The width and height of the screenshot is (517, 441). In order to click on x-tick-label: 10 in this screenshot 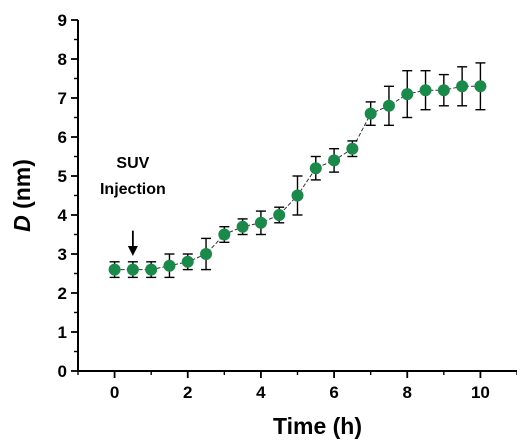, I will do `click(480, 392)`.